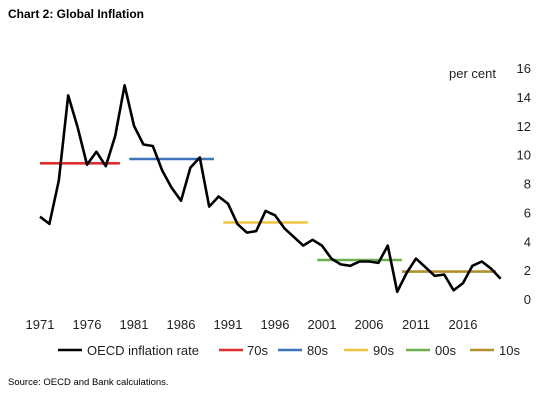 The image size is (550, 404). What do you see at coordinates (509, 350) in the screenshot?
I see `legend-label: 10s` at bounding box center [509, 350].